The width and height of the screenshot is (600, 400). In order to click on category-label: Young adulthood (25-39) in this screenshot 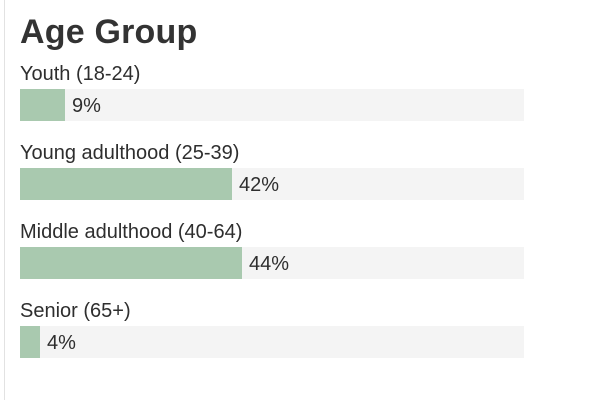, I will do `click(130, 153)`.